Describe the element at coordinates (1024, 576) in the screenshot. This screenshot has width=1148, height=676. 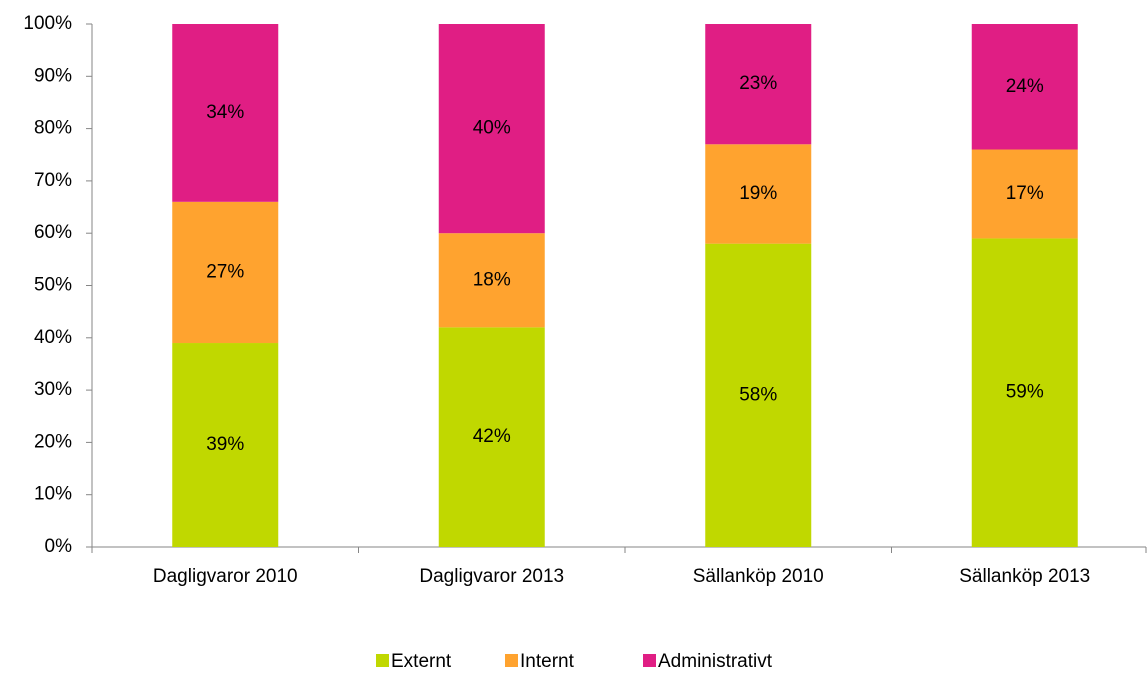
I see `x-tick-label: Sällanköp 2013` at that location.